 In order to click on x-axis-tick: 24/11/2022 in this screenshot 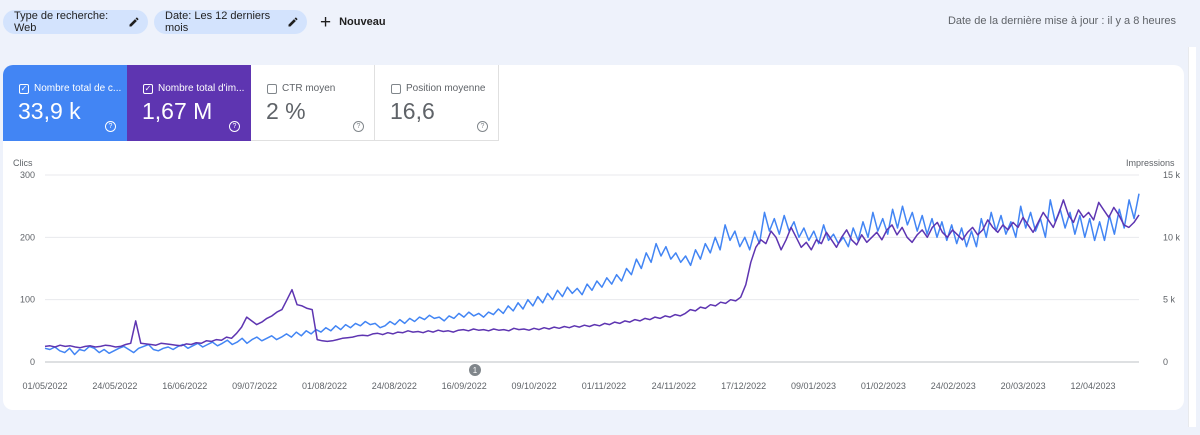, I will do `click(674, 386)`.